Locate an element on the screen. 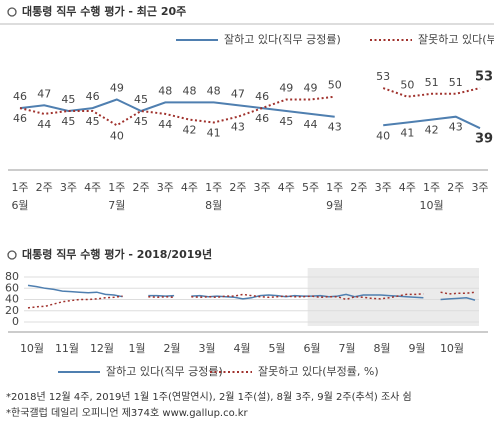 Image resolution: width=494 pixels, height=425 pixels. x-group-label: 10월 is located at coordinates (432, 205).